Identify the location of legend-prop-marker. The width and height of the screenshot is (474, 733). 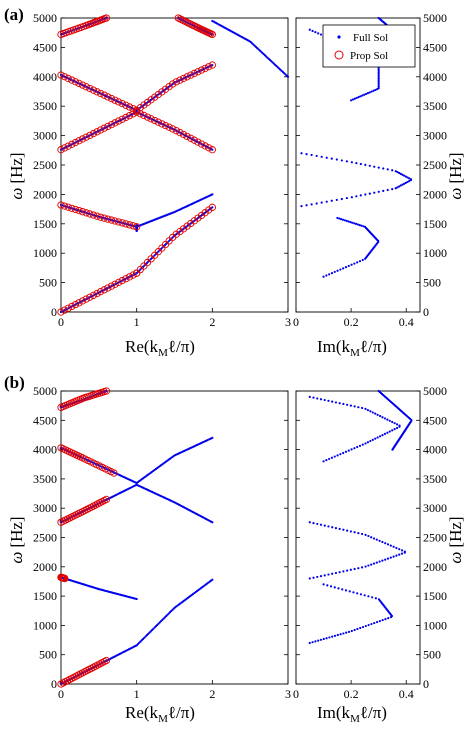
(339, 55).